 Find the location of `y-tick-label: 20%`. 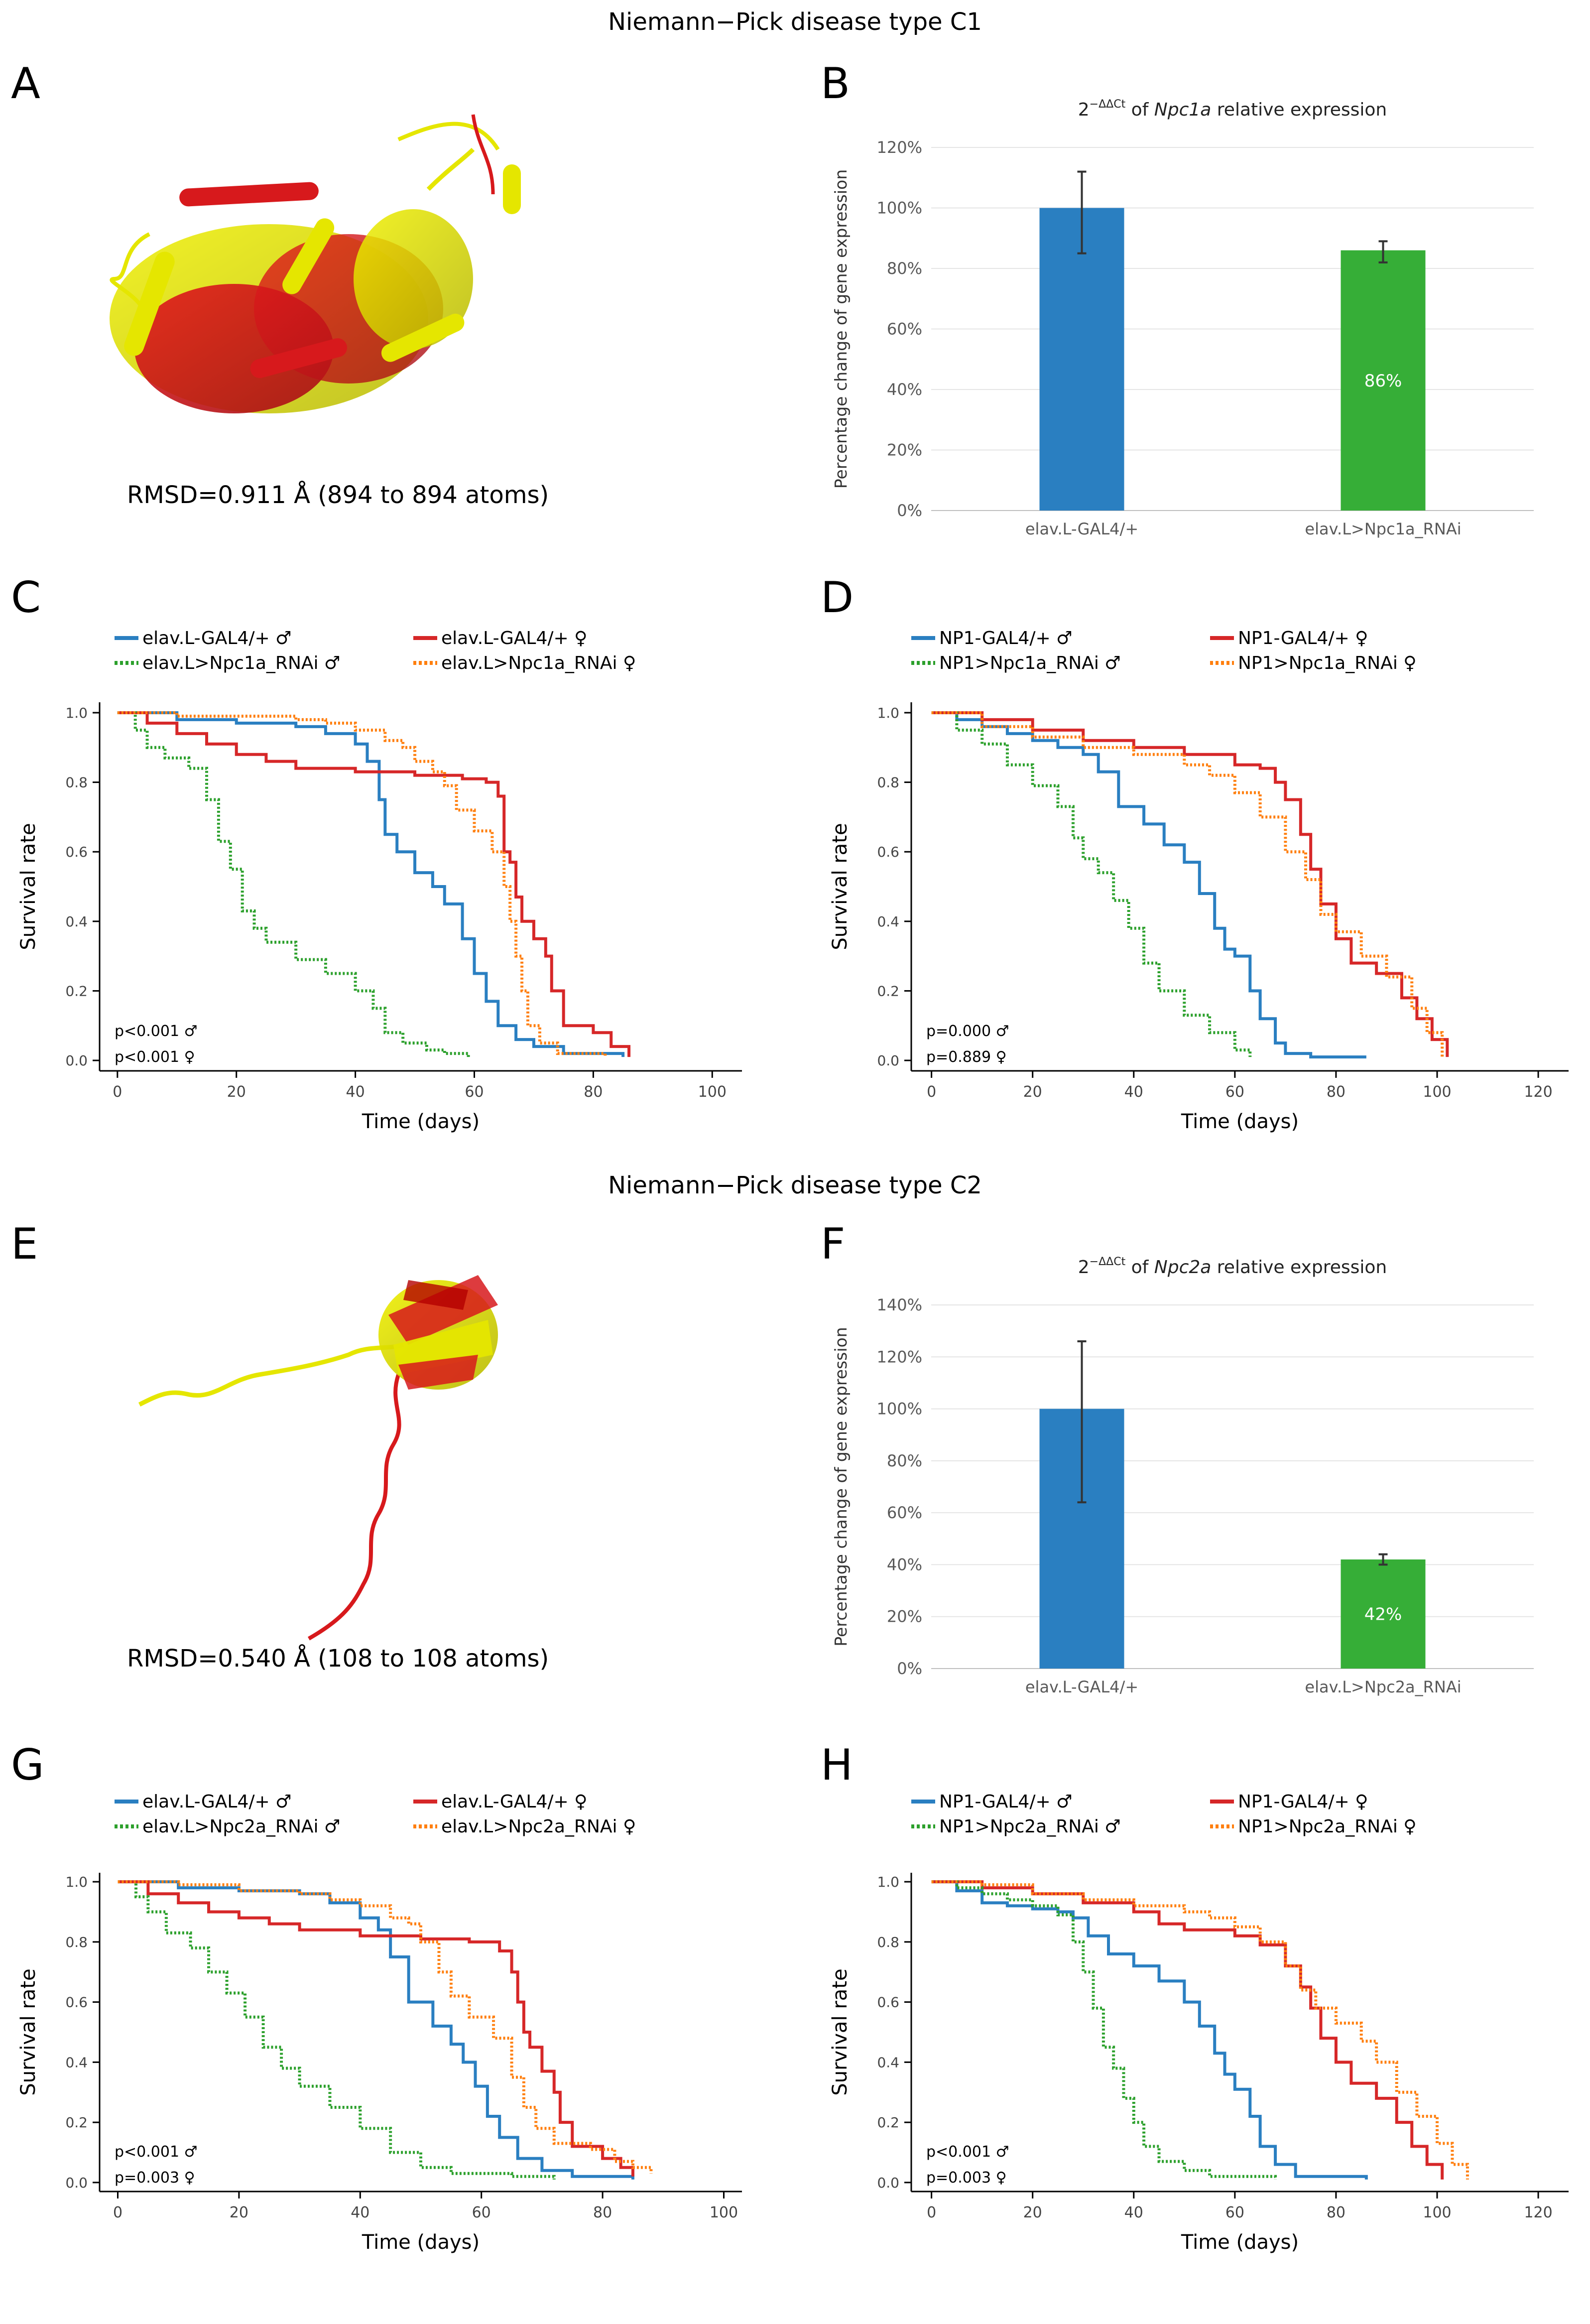

y-tick-label: 20% is located at coordinates (904, 451).